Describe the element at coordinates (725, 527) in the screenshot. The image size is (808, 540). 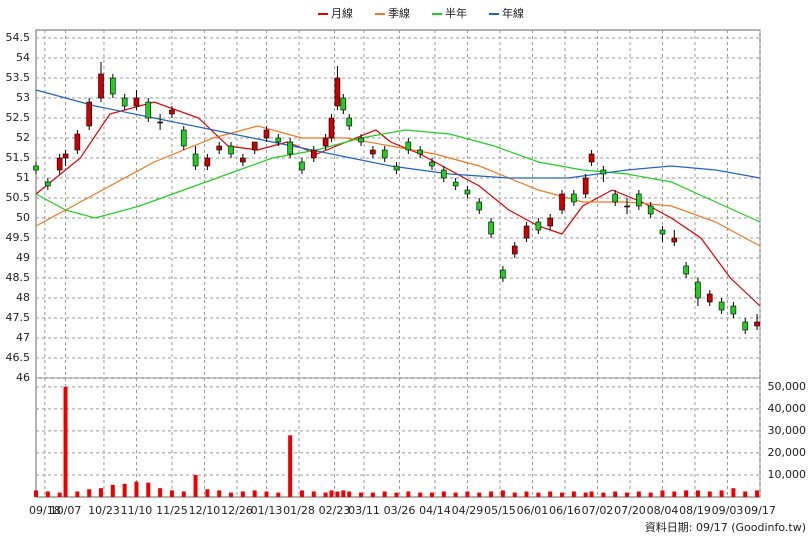
I see `footer: 資料日期: 09/17 (Goodinfo.tw)` at that location.